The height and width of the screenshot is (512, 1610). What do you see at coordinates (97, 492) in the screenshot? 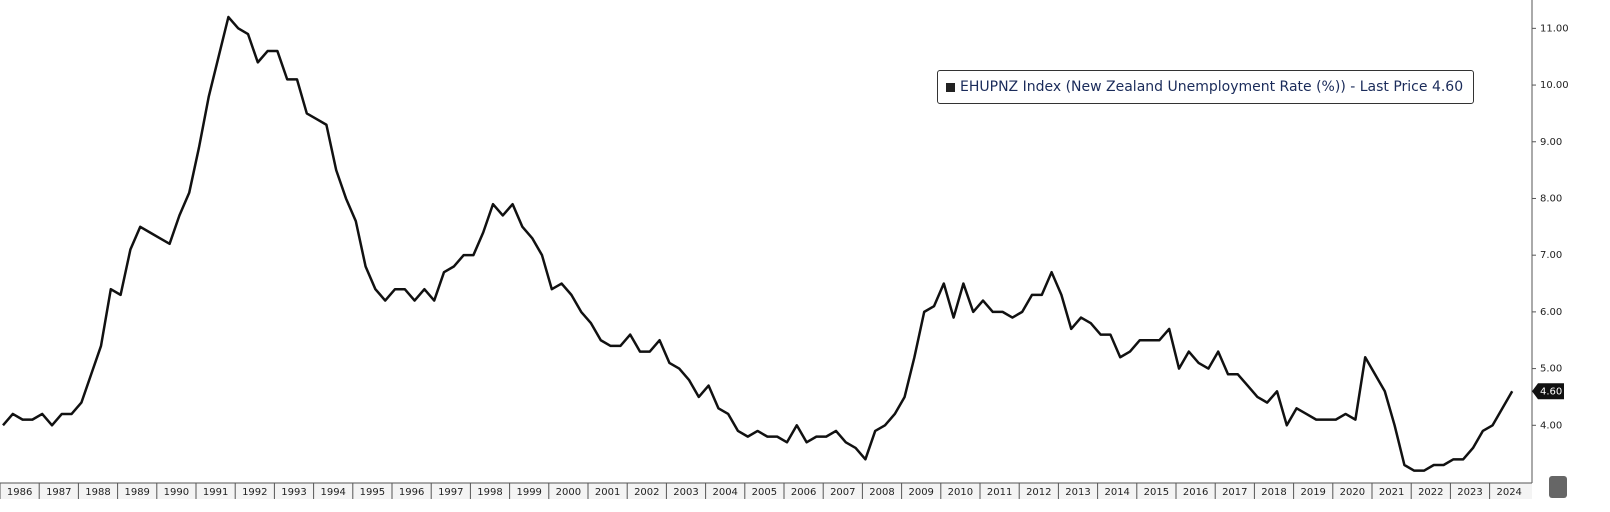
I see `x-tick-label: 1988` at bounding box center [97, 492].